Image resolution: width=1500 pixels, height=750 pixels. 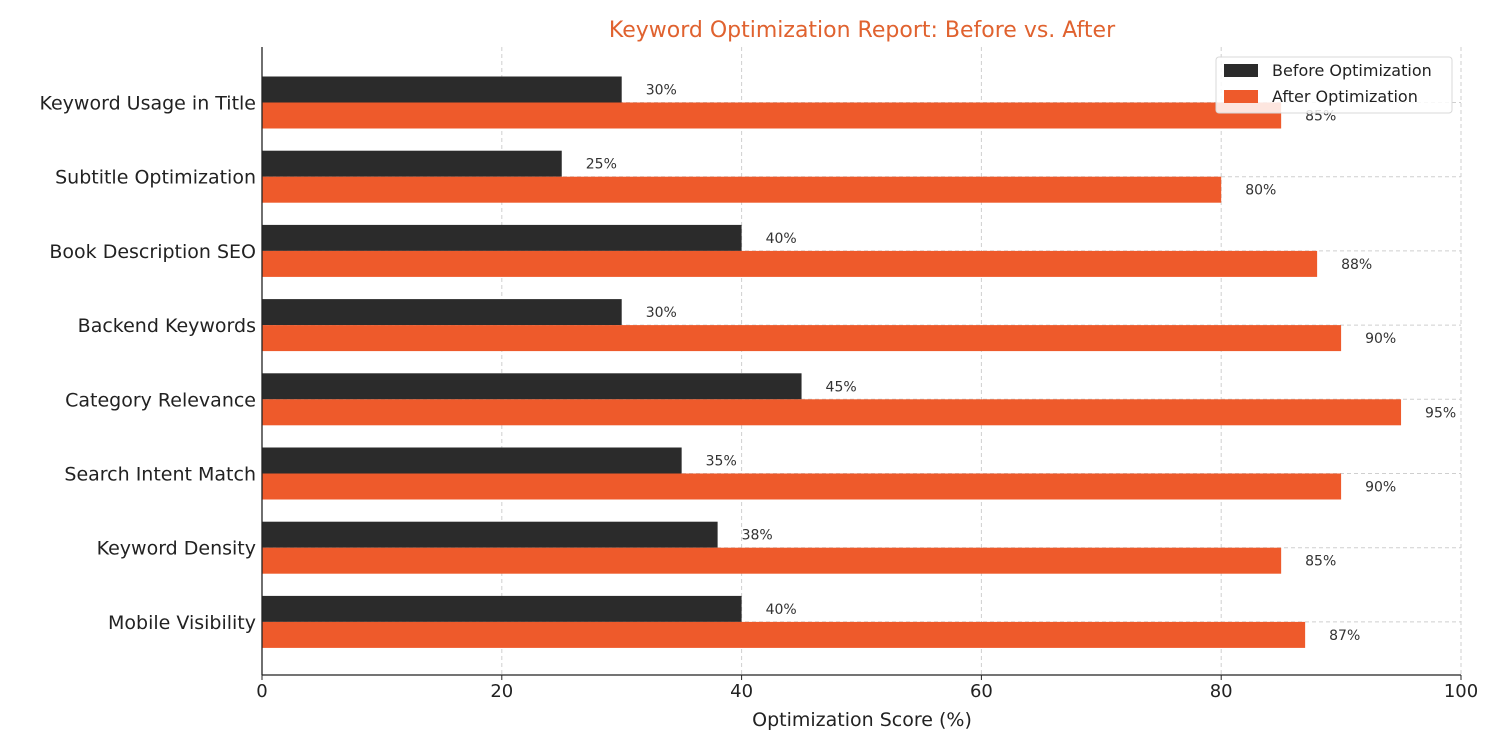 I want to click on y-tick-label: Book Description SEO, so click(x=152, y=252).